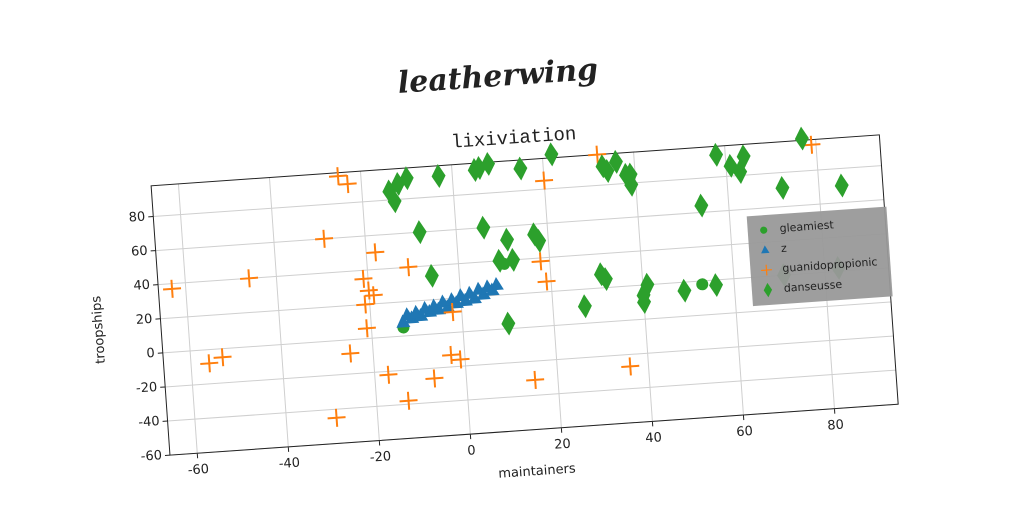 This screenshot has height=512, width=1024. What do you see at coordinates (149, 422) in the screenshot?
I see `y-tick-label: -40` at bounding box center [149, 422].